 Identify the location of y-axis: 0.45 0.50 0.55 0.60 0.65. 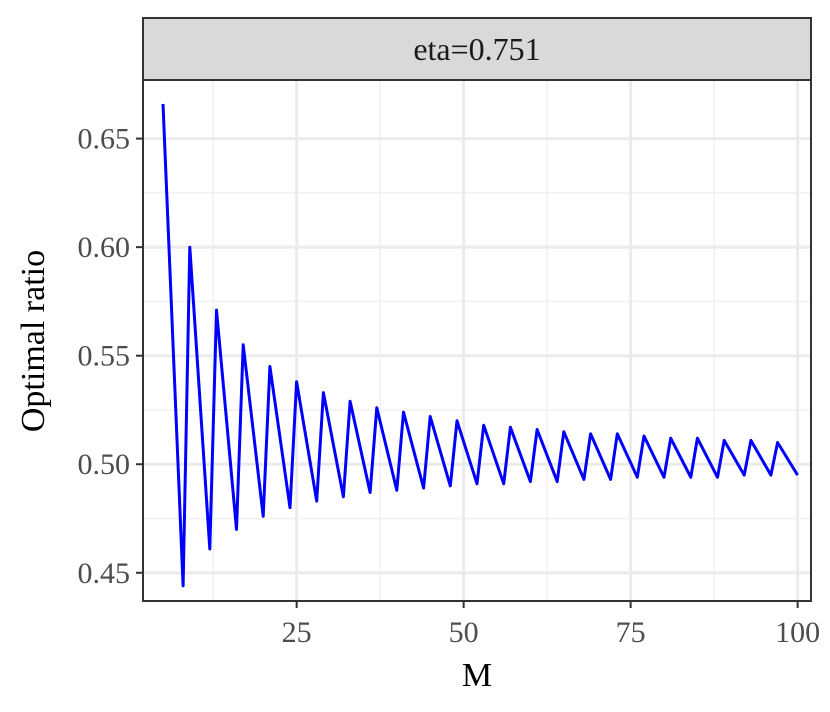
(110, 356).